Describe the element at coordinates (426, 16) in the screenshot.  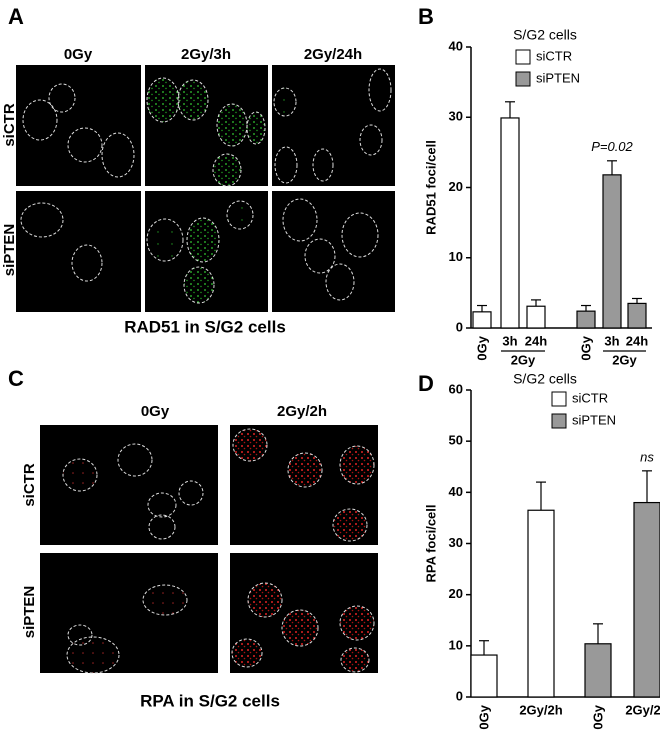
I see `panel-letter: B` at that location.